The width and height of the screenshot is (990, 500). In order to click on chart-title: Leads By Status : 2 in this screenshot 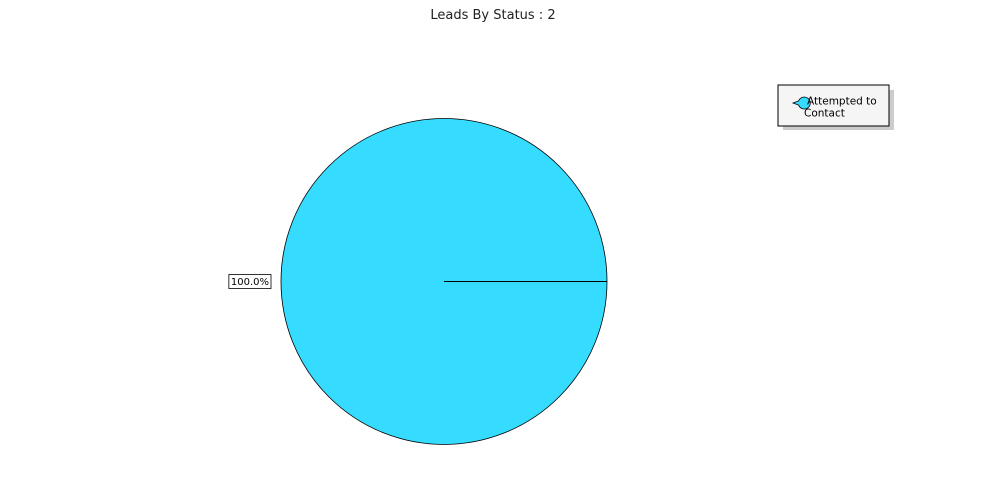, I will do `click(492, 15)`.